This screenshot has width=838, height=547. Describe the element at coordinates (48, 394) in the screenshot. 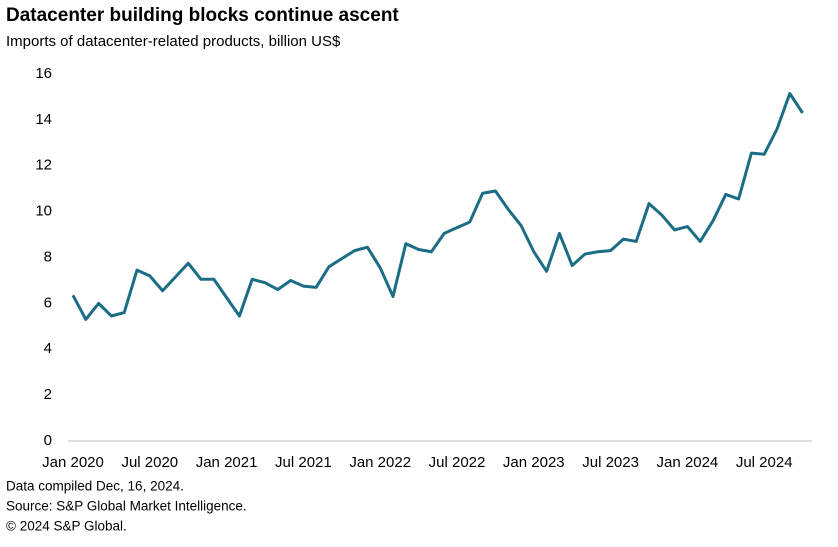

I see `y-tick-label: 2` at that location.